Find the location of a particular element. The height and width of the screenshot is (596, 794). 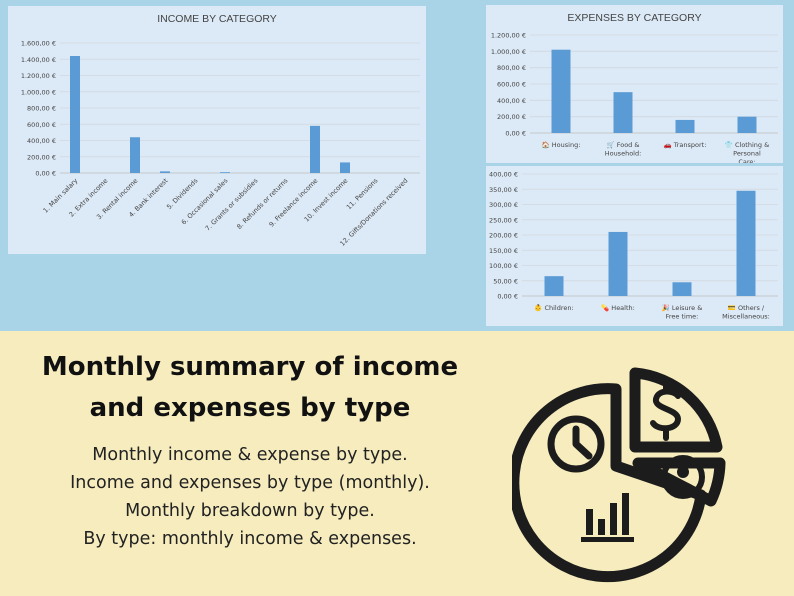

y-tick-label: 300,00 € is located at coordinates (503, 205).